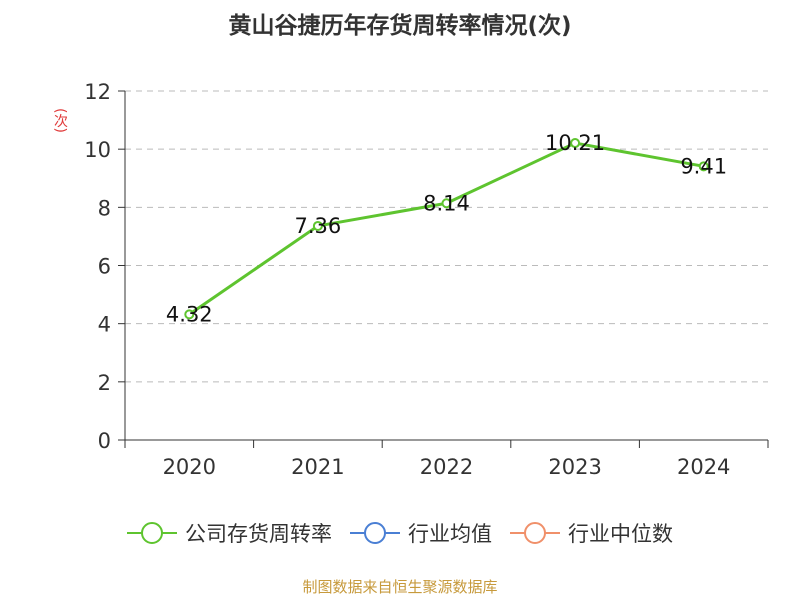 This screenshot has height=600, width=800. Describe the element at coordinates (189, 467) in the screenshot. I see `x-tick-label: 2020` at that location.